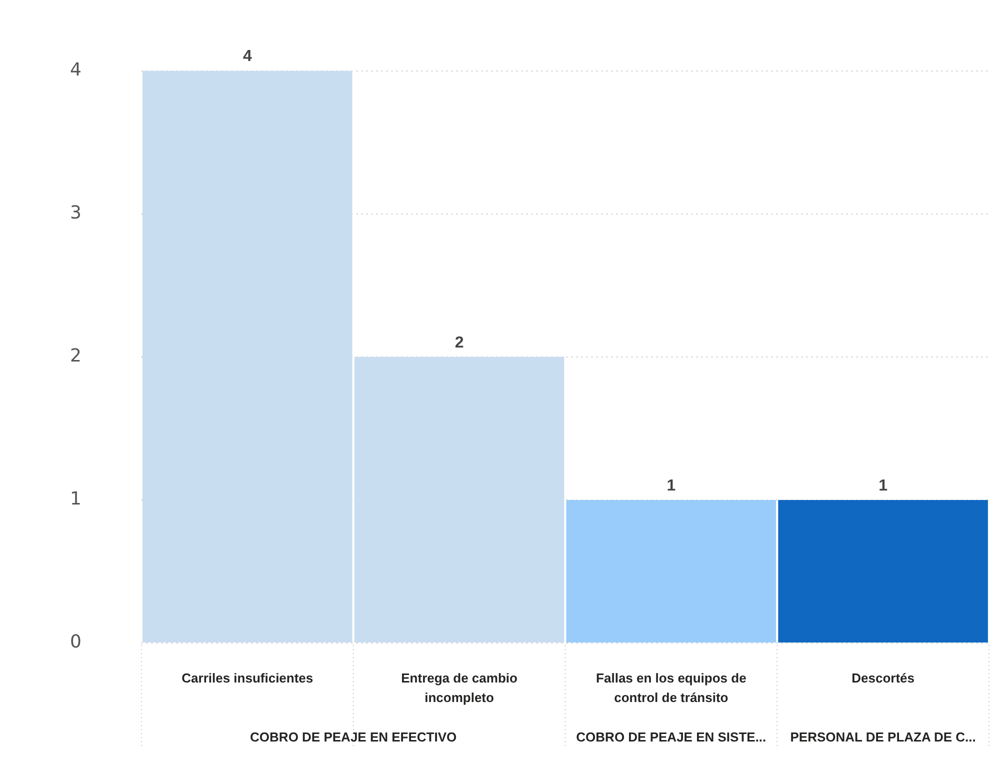  What do you see at coordinates (76, 356) in the screenshot?
I see `y-tick-label: 2` at bounding box center [76, 356].